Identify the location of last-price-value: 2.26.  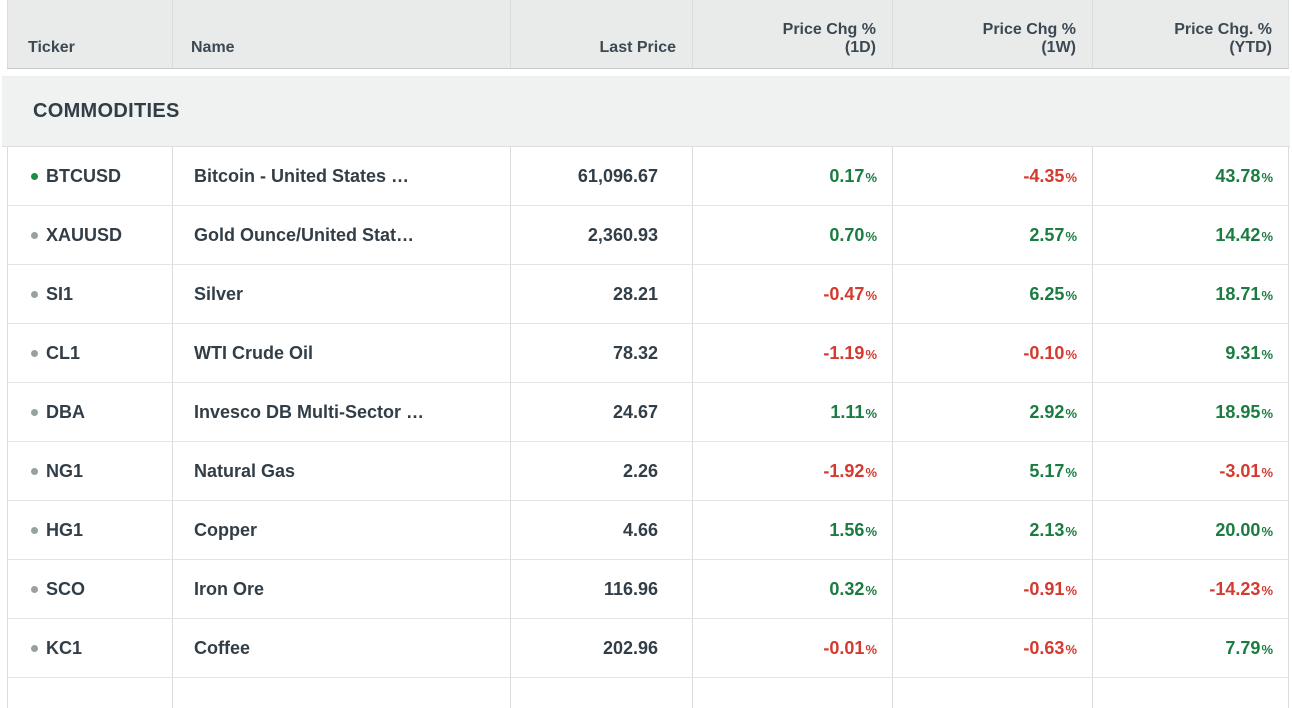
(640, 471).